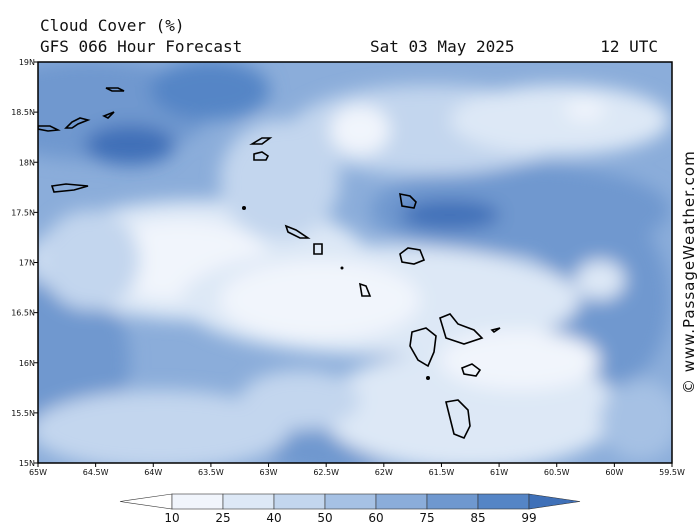  What do you see at coordinates (27, 463) in the screenshot?
I see `lat-label: 15N` at bounding box center [27, 463].